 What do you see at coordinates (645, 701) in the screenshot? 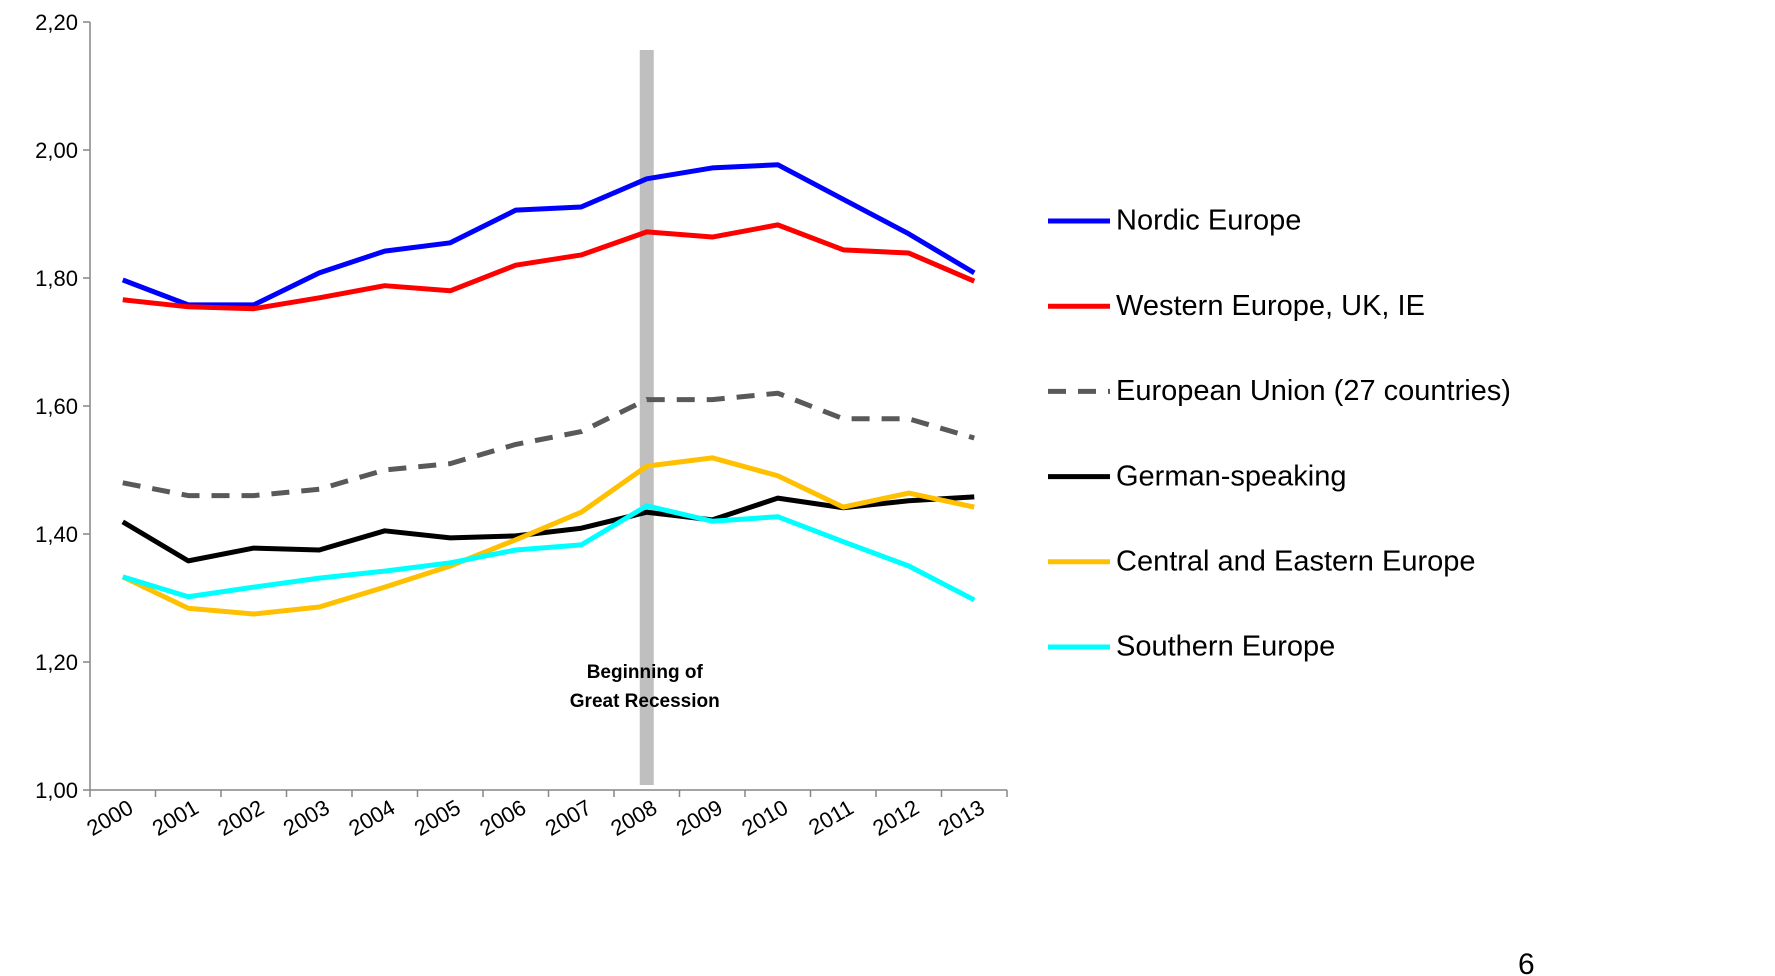
I see `annotation: Great Recession` at bounding box center [645, 701].